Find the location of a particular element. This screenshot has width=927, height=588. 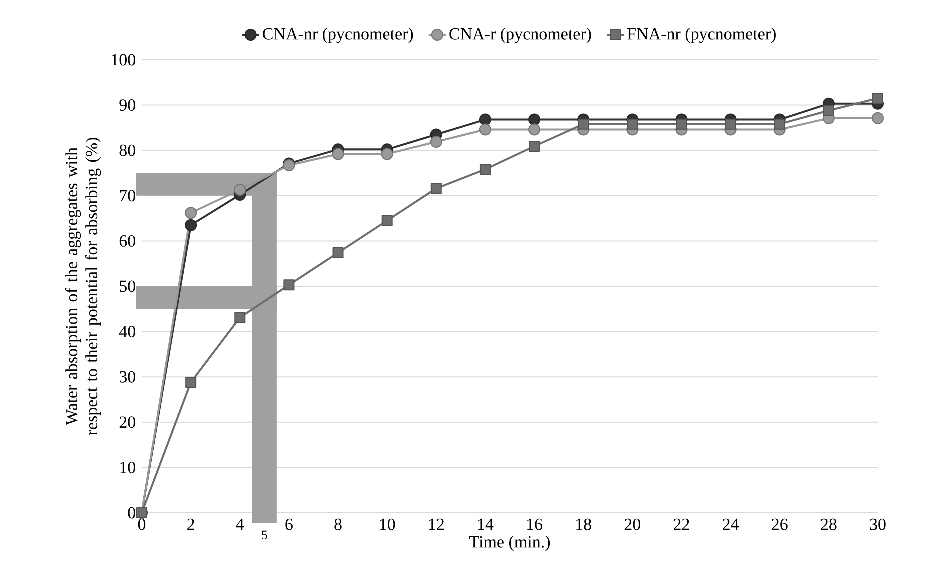

x-tick-label: 8 is located at coordinates (338, 524).